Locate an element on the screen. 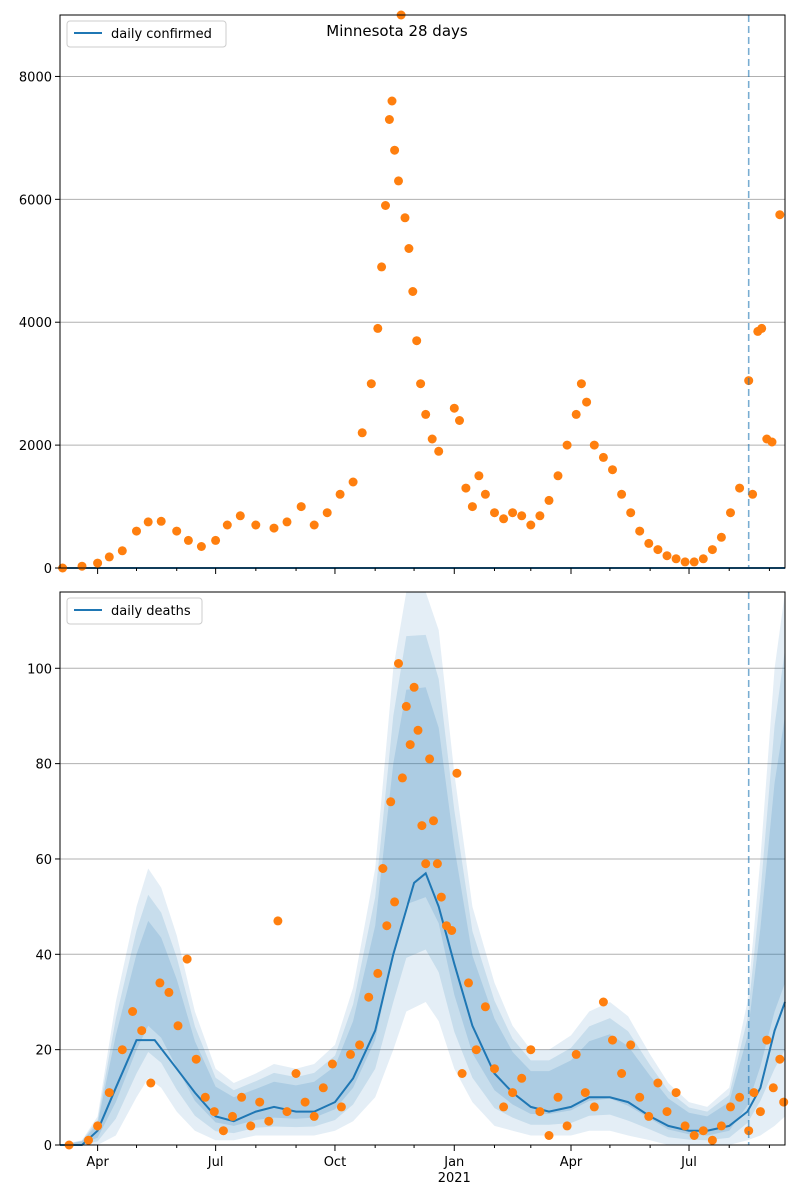 The image size is (800, 1200). deaths-x-tick-label: Jul is located at coordinates (688, 1162).